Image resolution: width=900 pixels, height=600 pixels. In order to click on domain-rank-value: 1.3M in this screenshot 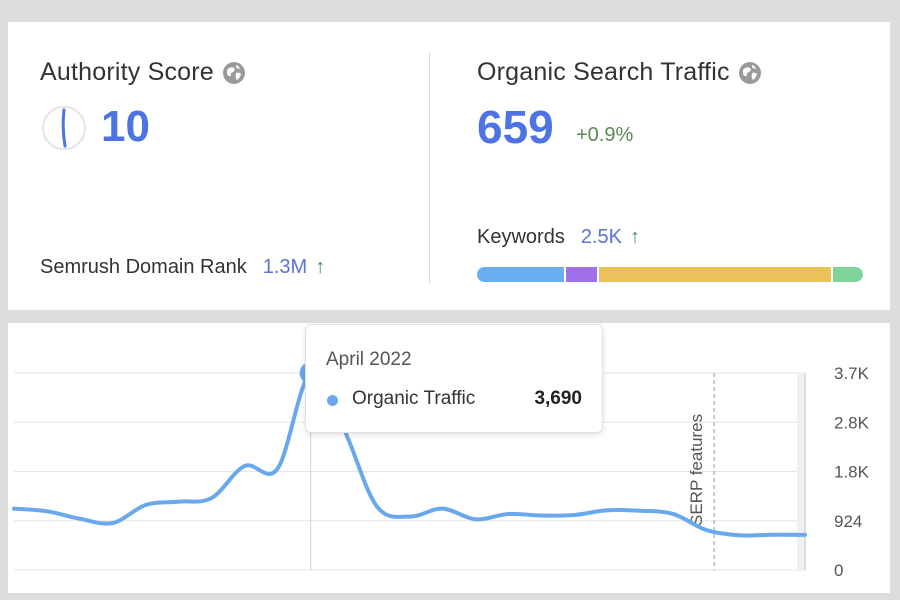, I will do `click(285, 267)`.